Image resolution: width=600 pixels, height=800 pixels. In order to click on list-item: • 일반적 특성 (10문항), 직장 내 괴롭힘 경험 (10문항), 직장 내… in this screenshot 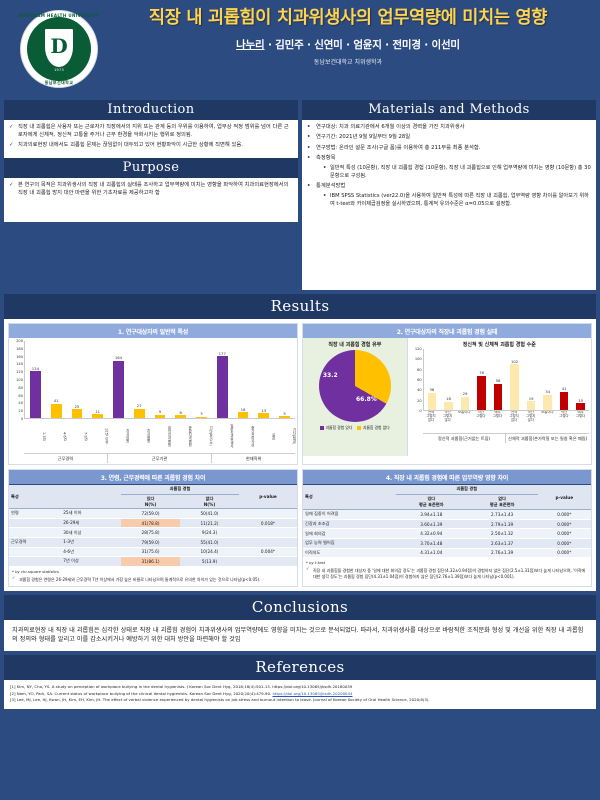, I will do `click(457, 173)`.